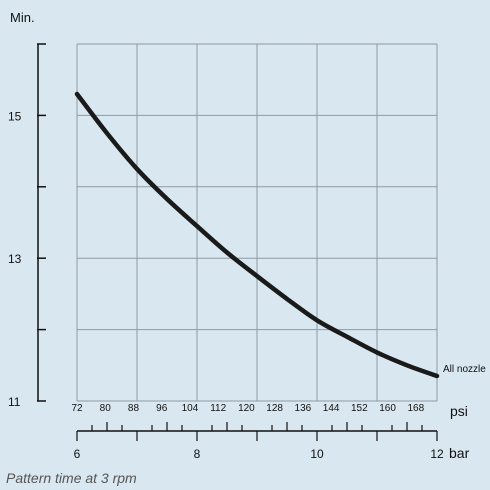 This screenshot has width=490, height=490. I want to click on bar-tick-label: 10, so click(317, 454).